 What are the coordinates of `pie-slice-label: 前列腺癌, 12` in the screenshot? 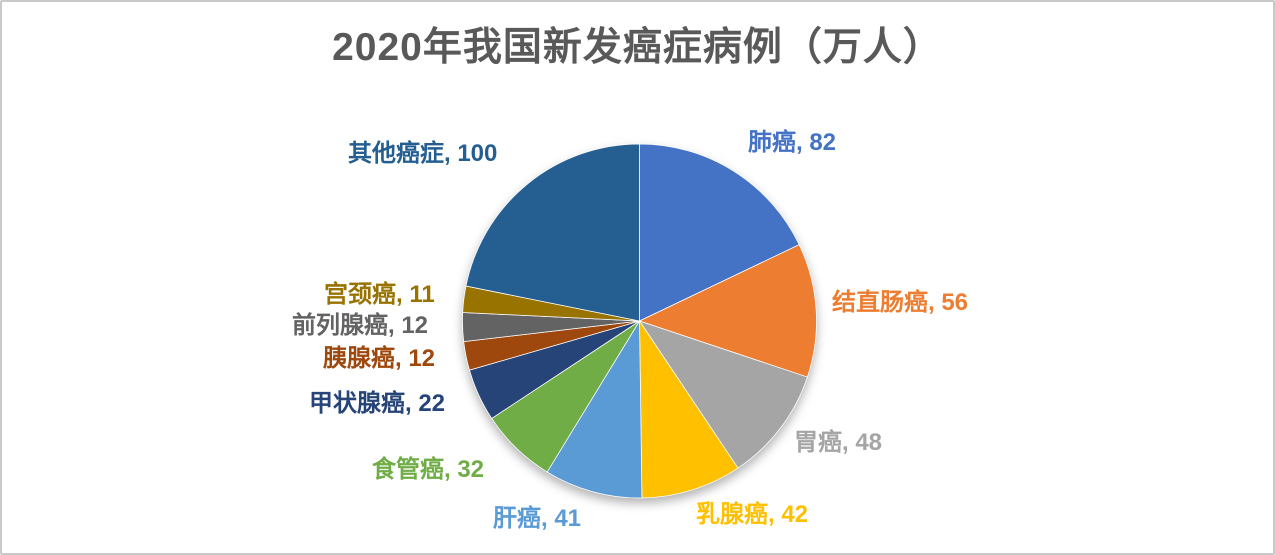 It's located at (360, 325).